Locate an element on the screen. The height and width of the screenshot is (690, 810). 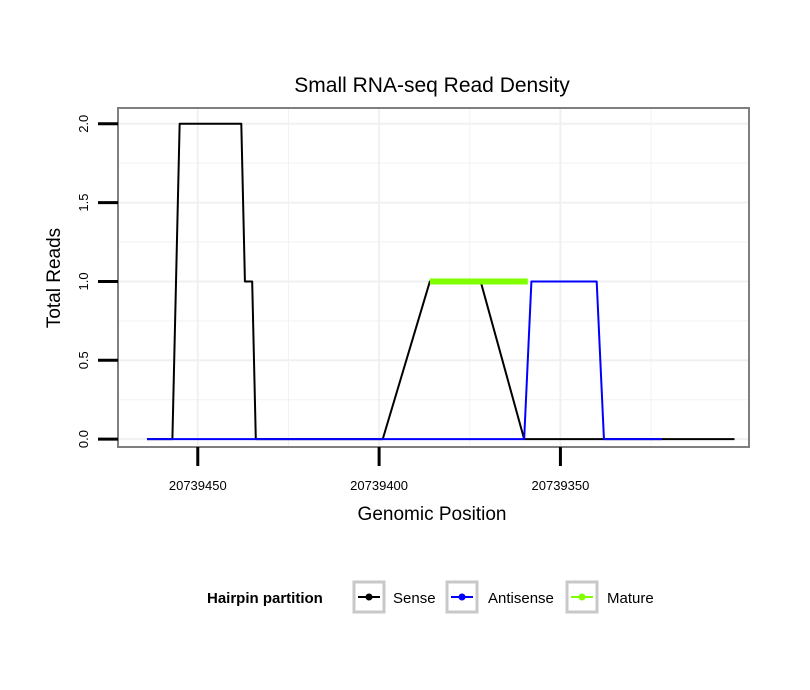
y-tick-label: 0.5 is located at coordinates (83, 360).